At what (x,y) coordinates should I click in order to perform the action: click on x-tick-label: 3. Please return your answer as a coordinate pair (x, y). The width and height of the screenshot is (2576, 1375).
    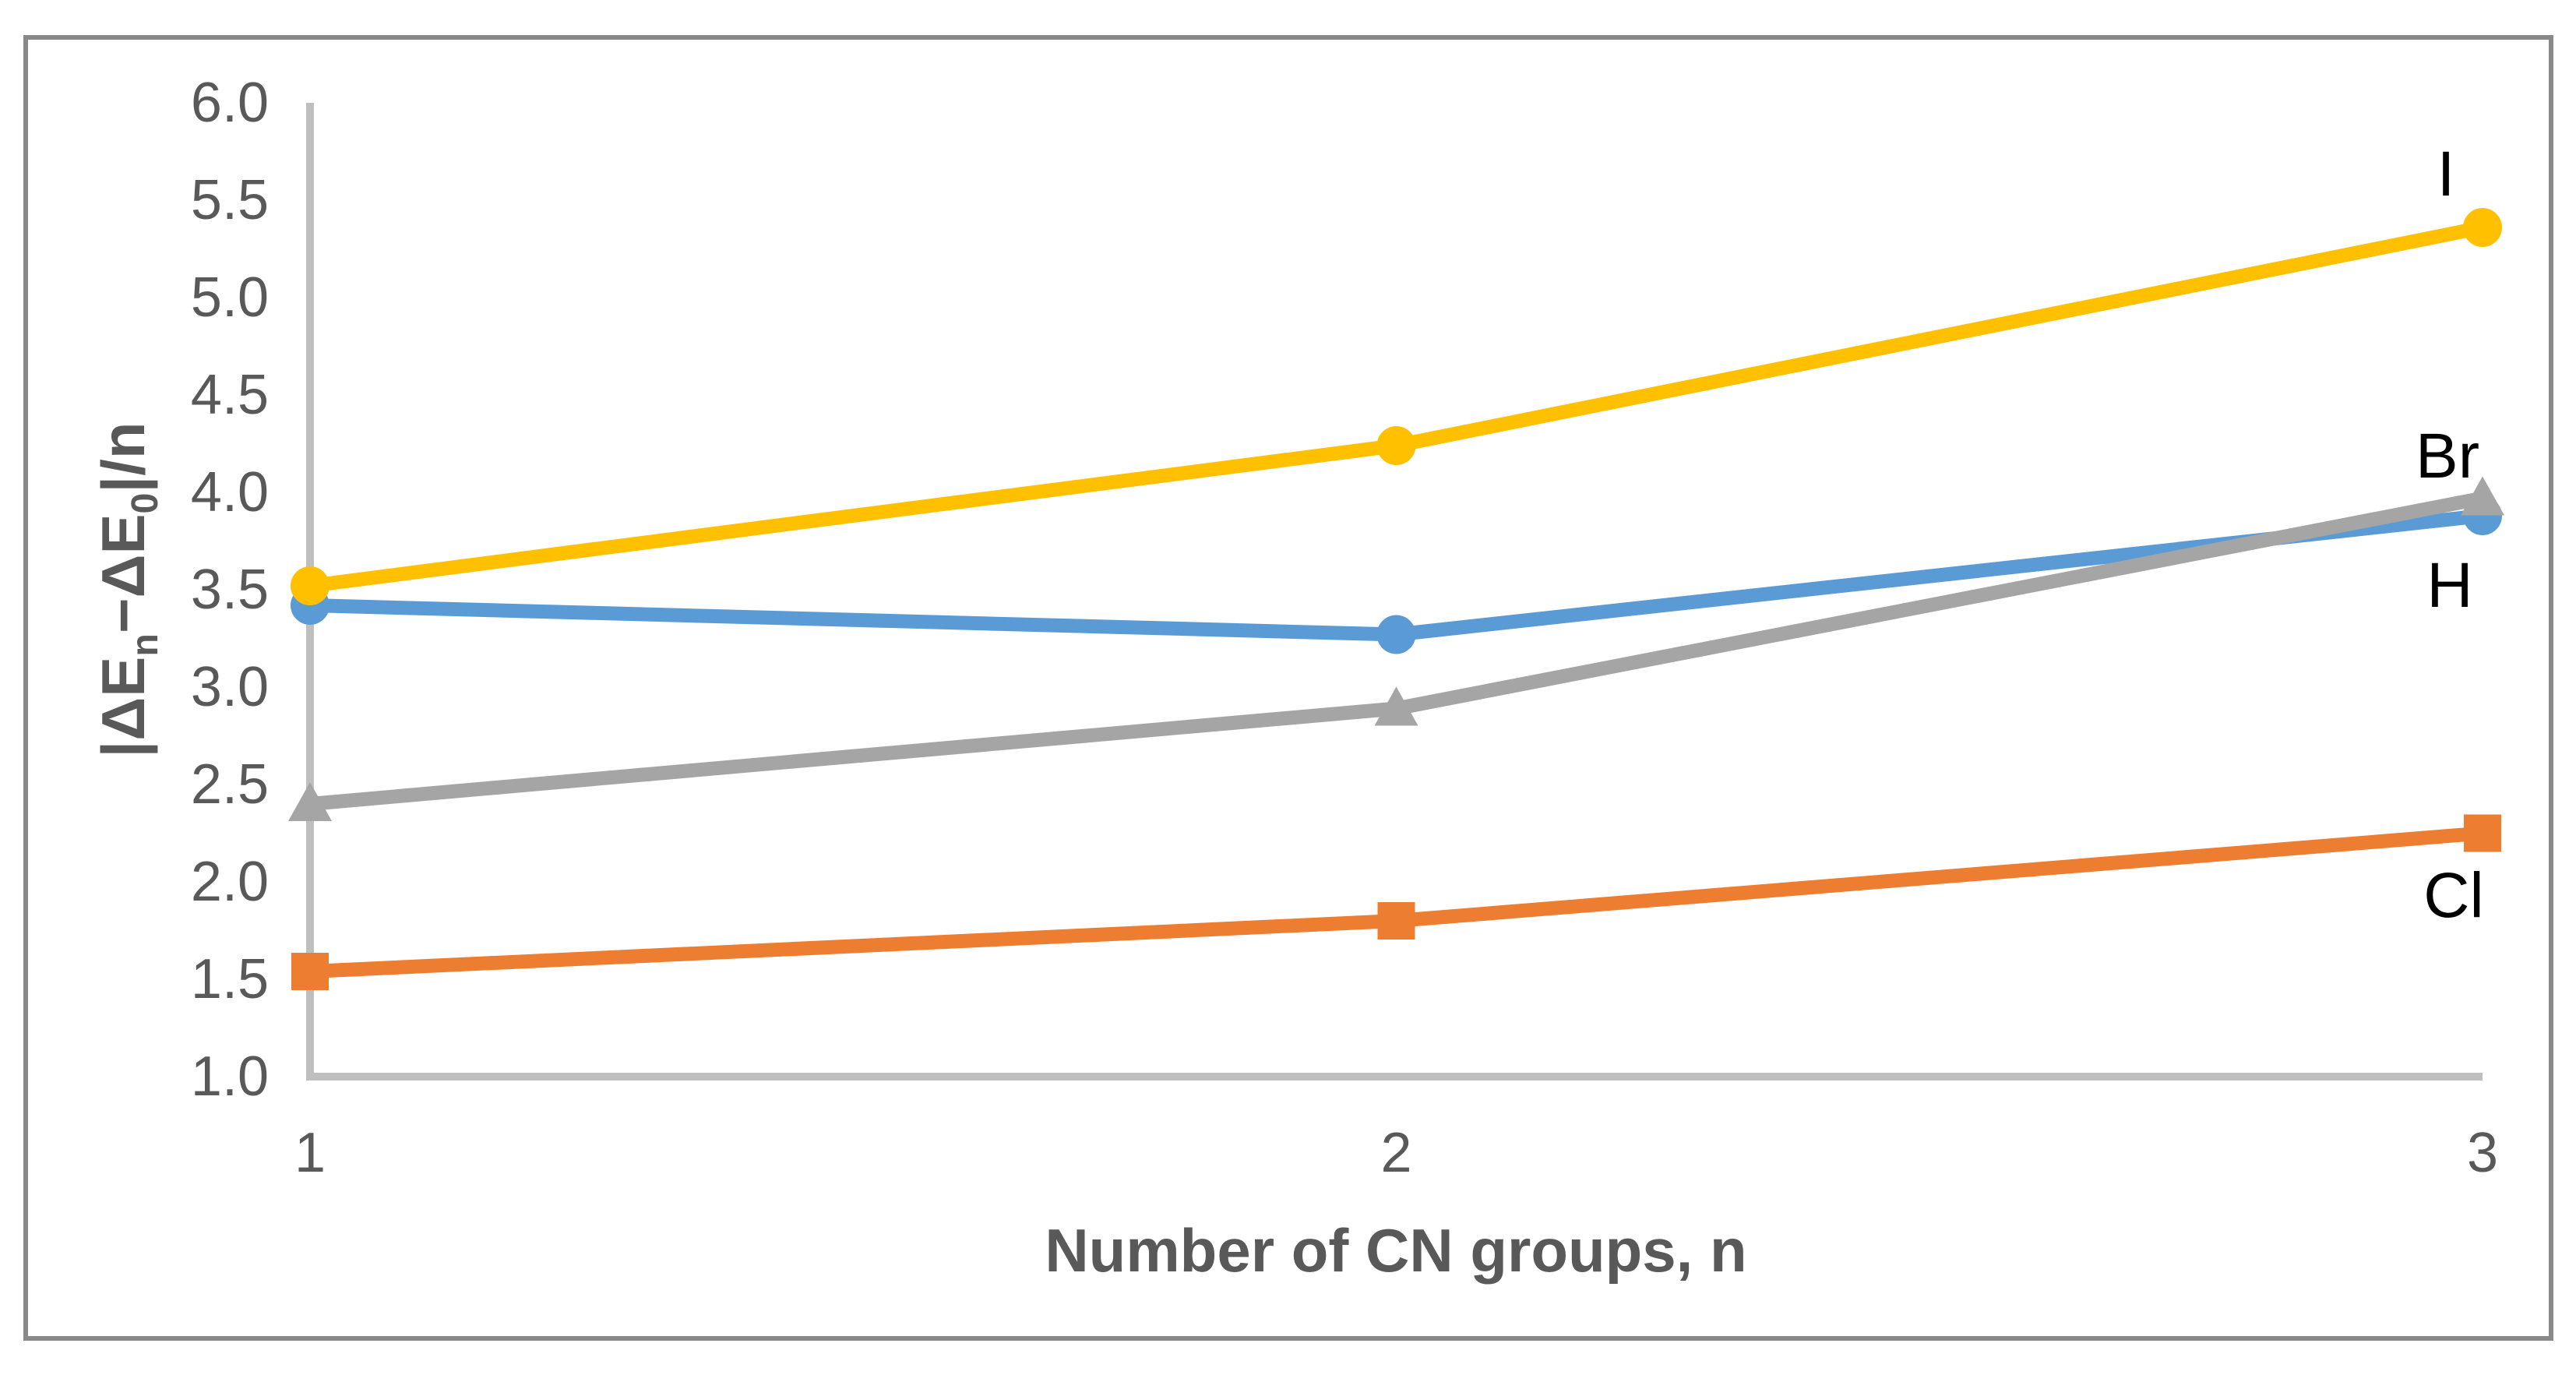
    Looking at the image, I should click on (2482, 1153).